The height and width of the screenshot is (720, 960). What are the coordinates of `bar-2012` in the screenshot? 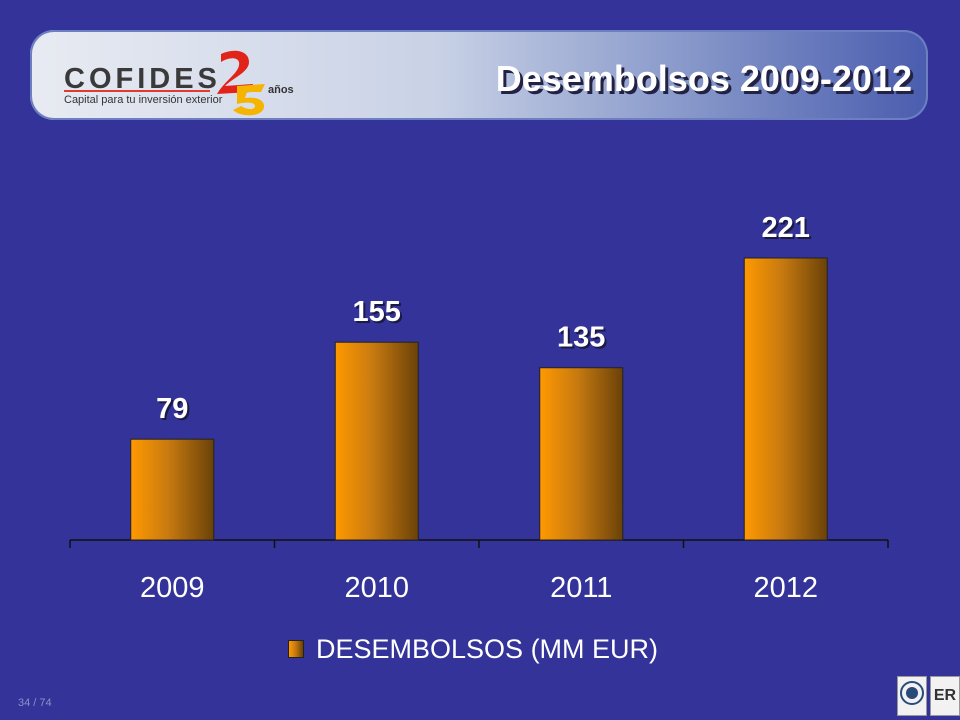 It's located at (785, 399).